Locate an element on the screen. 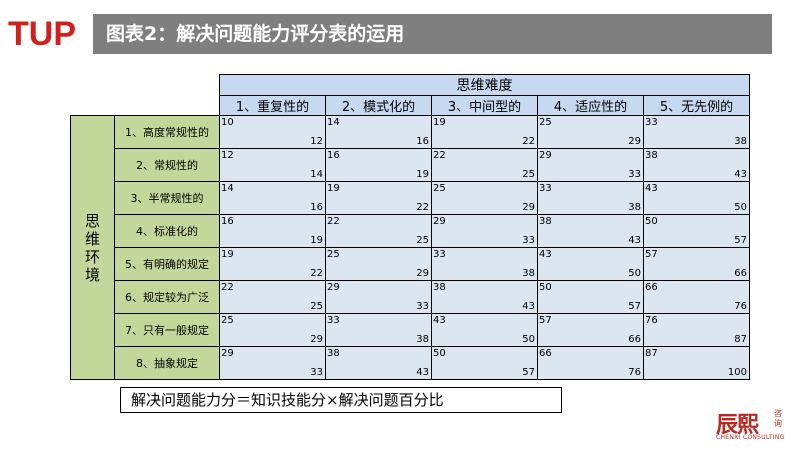 The height and width of the screenshot is (450, 800). column-header-1: 1、重复性的 is located at coordinates (272, 105).